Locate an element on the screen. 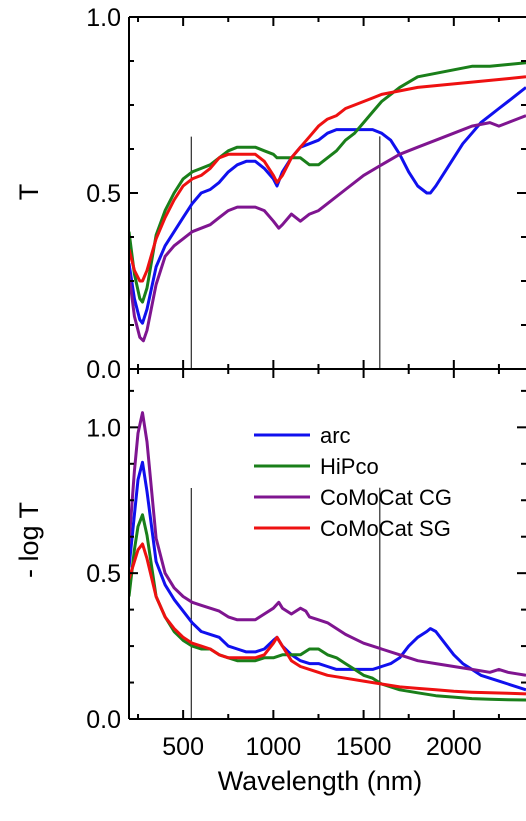  legend-label-comocat-sg: CoMoCat SG is located at coordinates (385, 528).